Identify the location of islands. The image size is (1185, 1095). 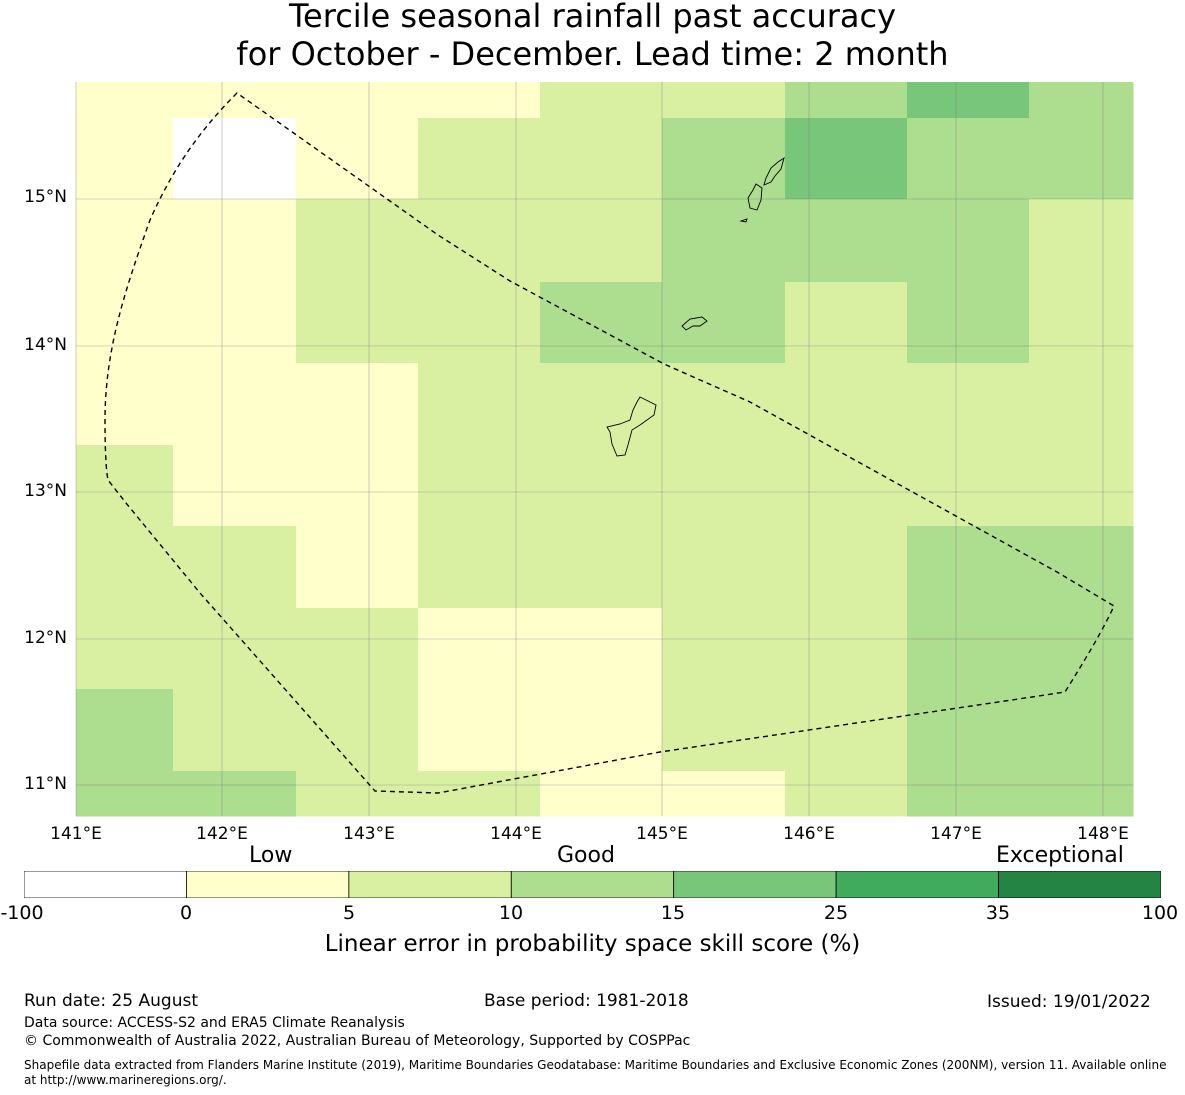
(695, 306).